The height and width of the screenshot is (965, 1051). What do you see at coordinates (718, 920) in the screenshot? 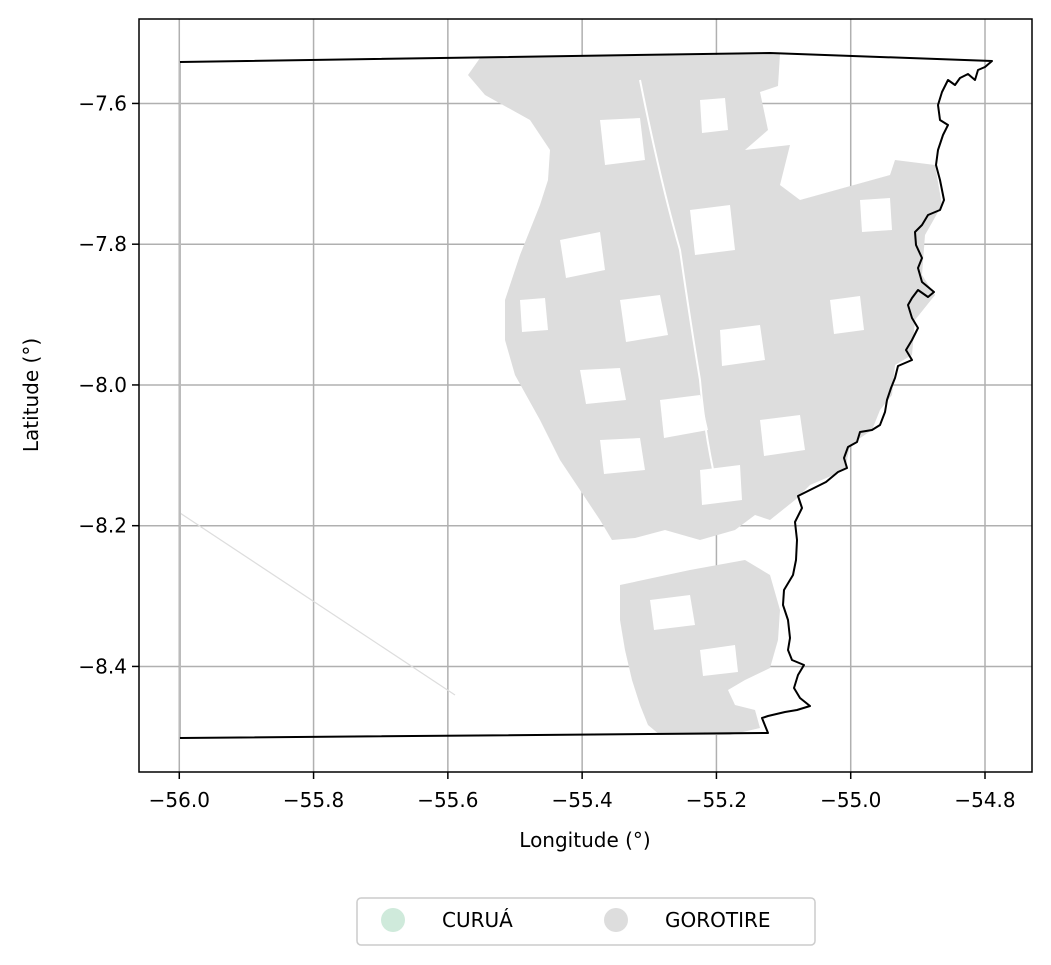
I see `legend-label-gorotire: GOROTIRE` at bounding box center [718, 920].